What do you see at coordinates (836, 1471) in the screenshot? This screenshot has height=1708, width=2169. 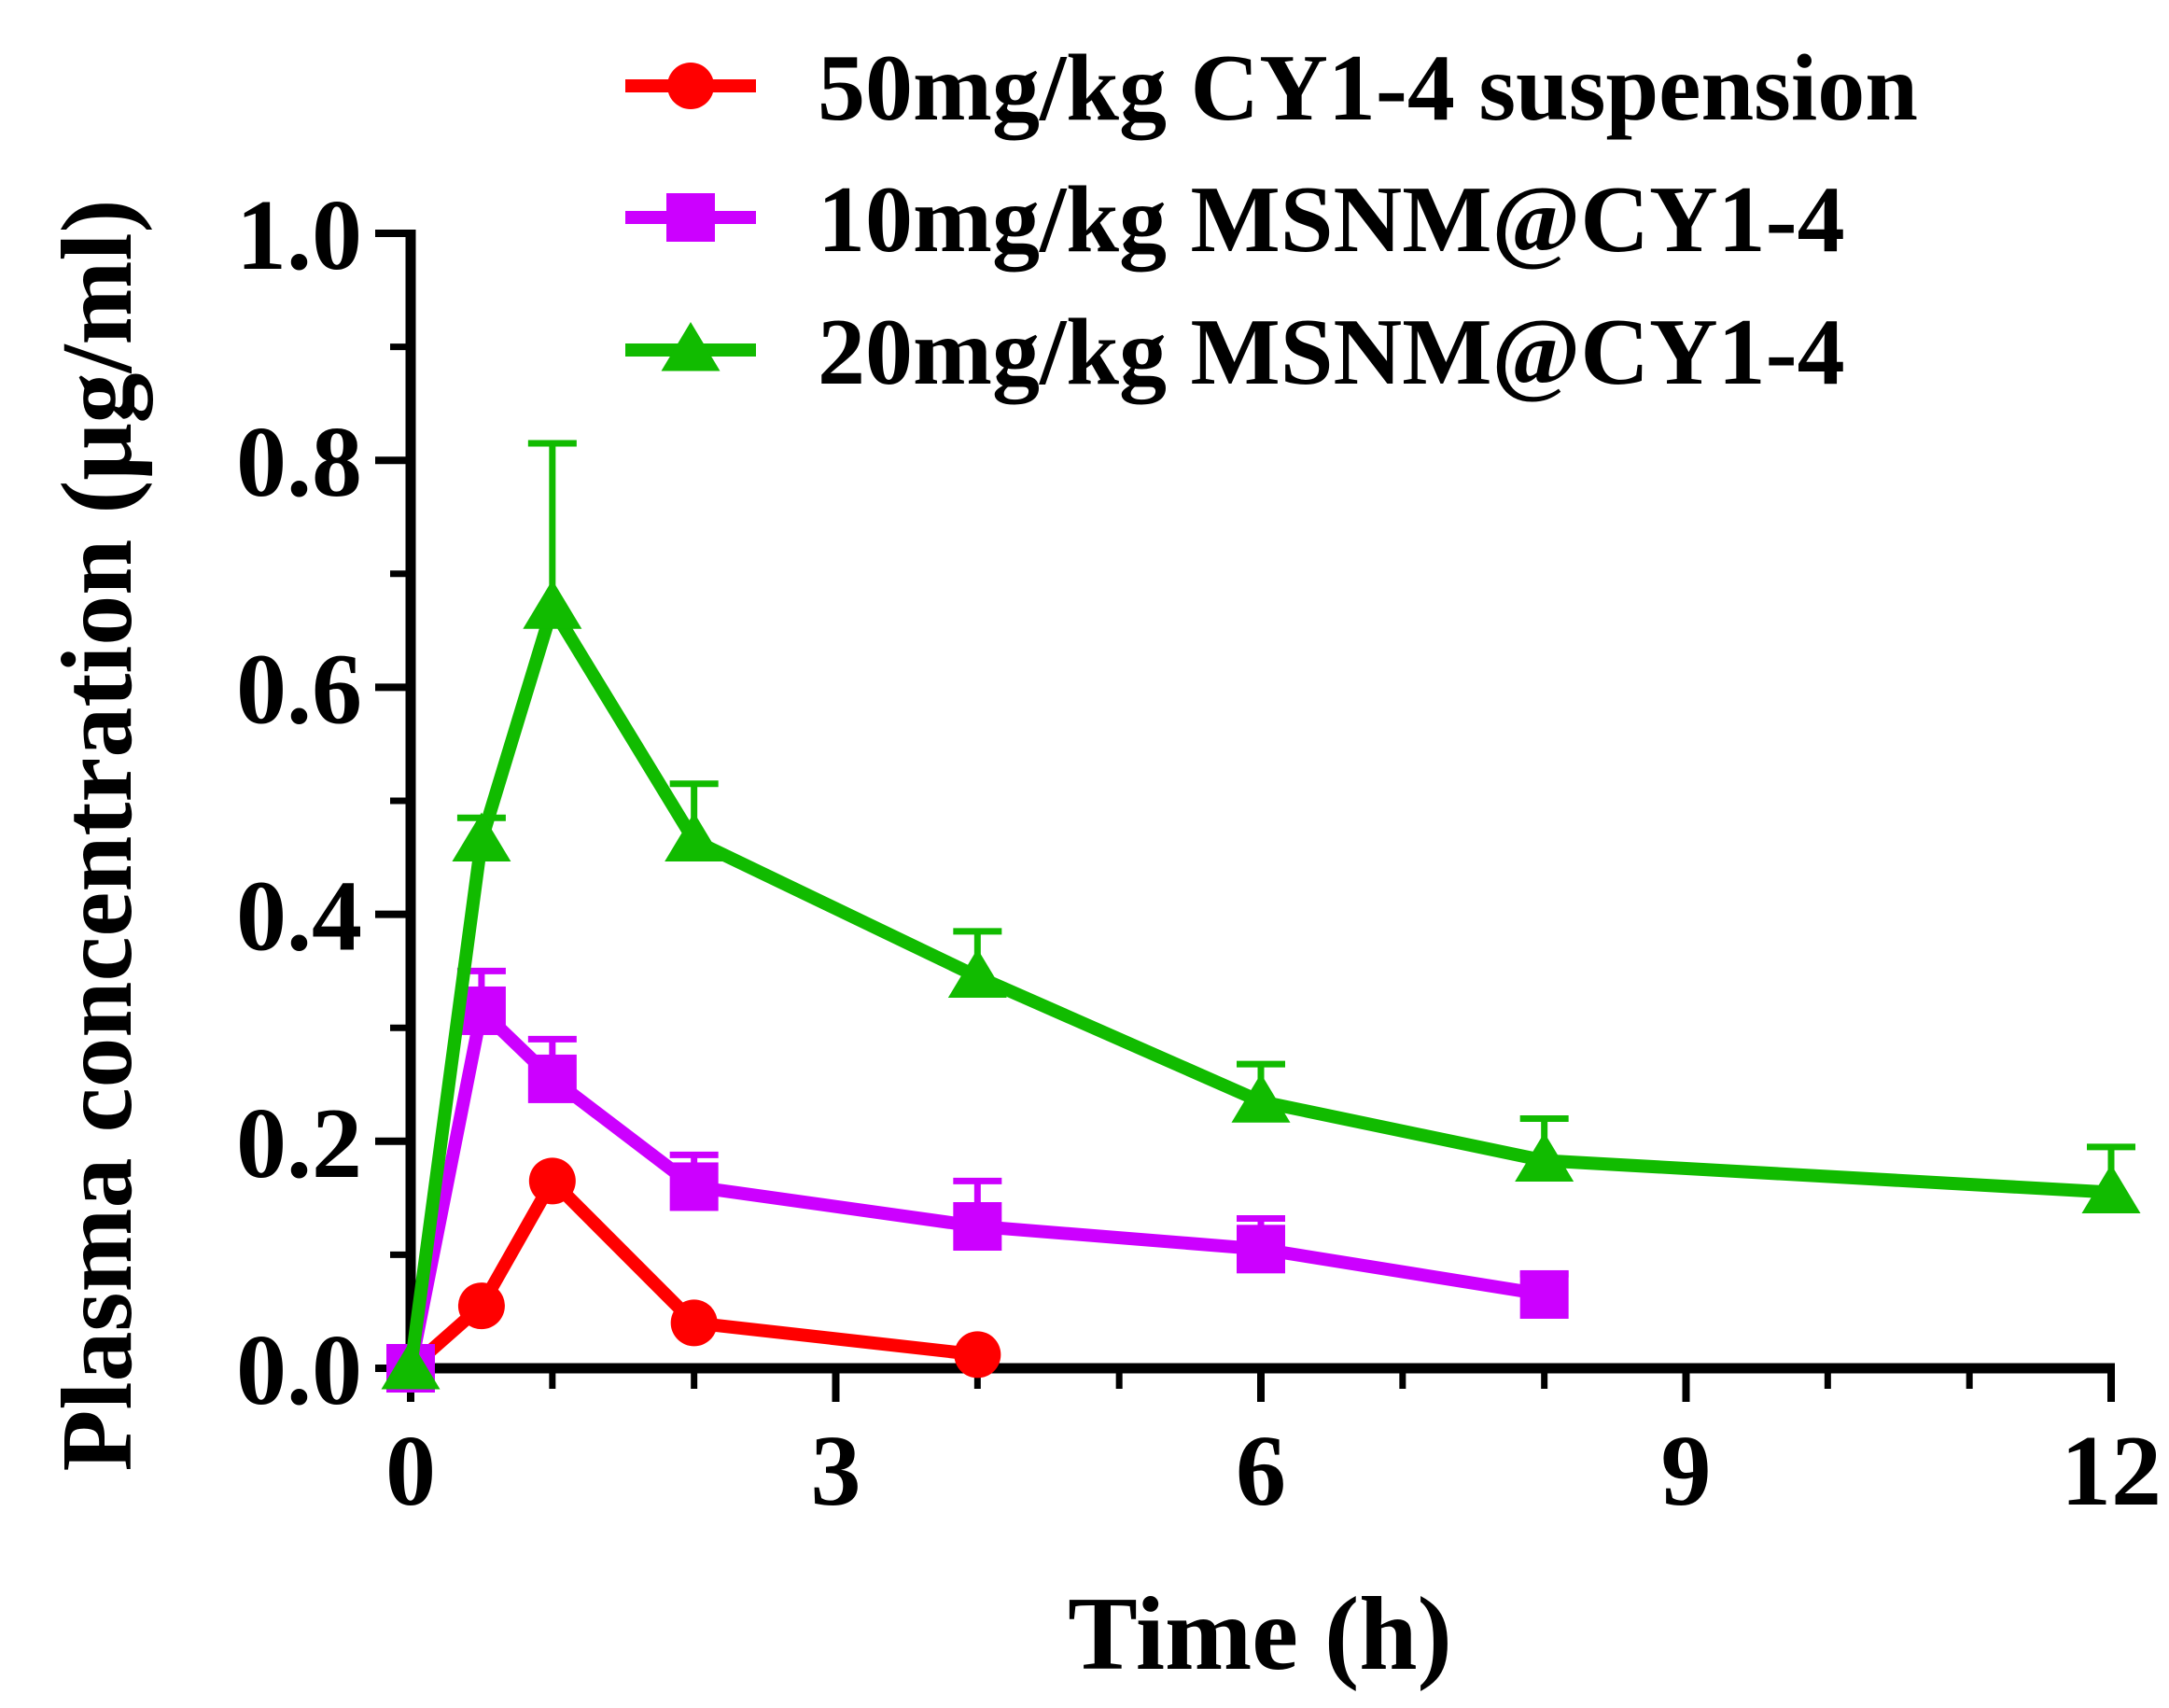 I see `x-tick-label: 3` at bounding box center [836, 1471].